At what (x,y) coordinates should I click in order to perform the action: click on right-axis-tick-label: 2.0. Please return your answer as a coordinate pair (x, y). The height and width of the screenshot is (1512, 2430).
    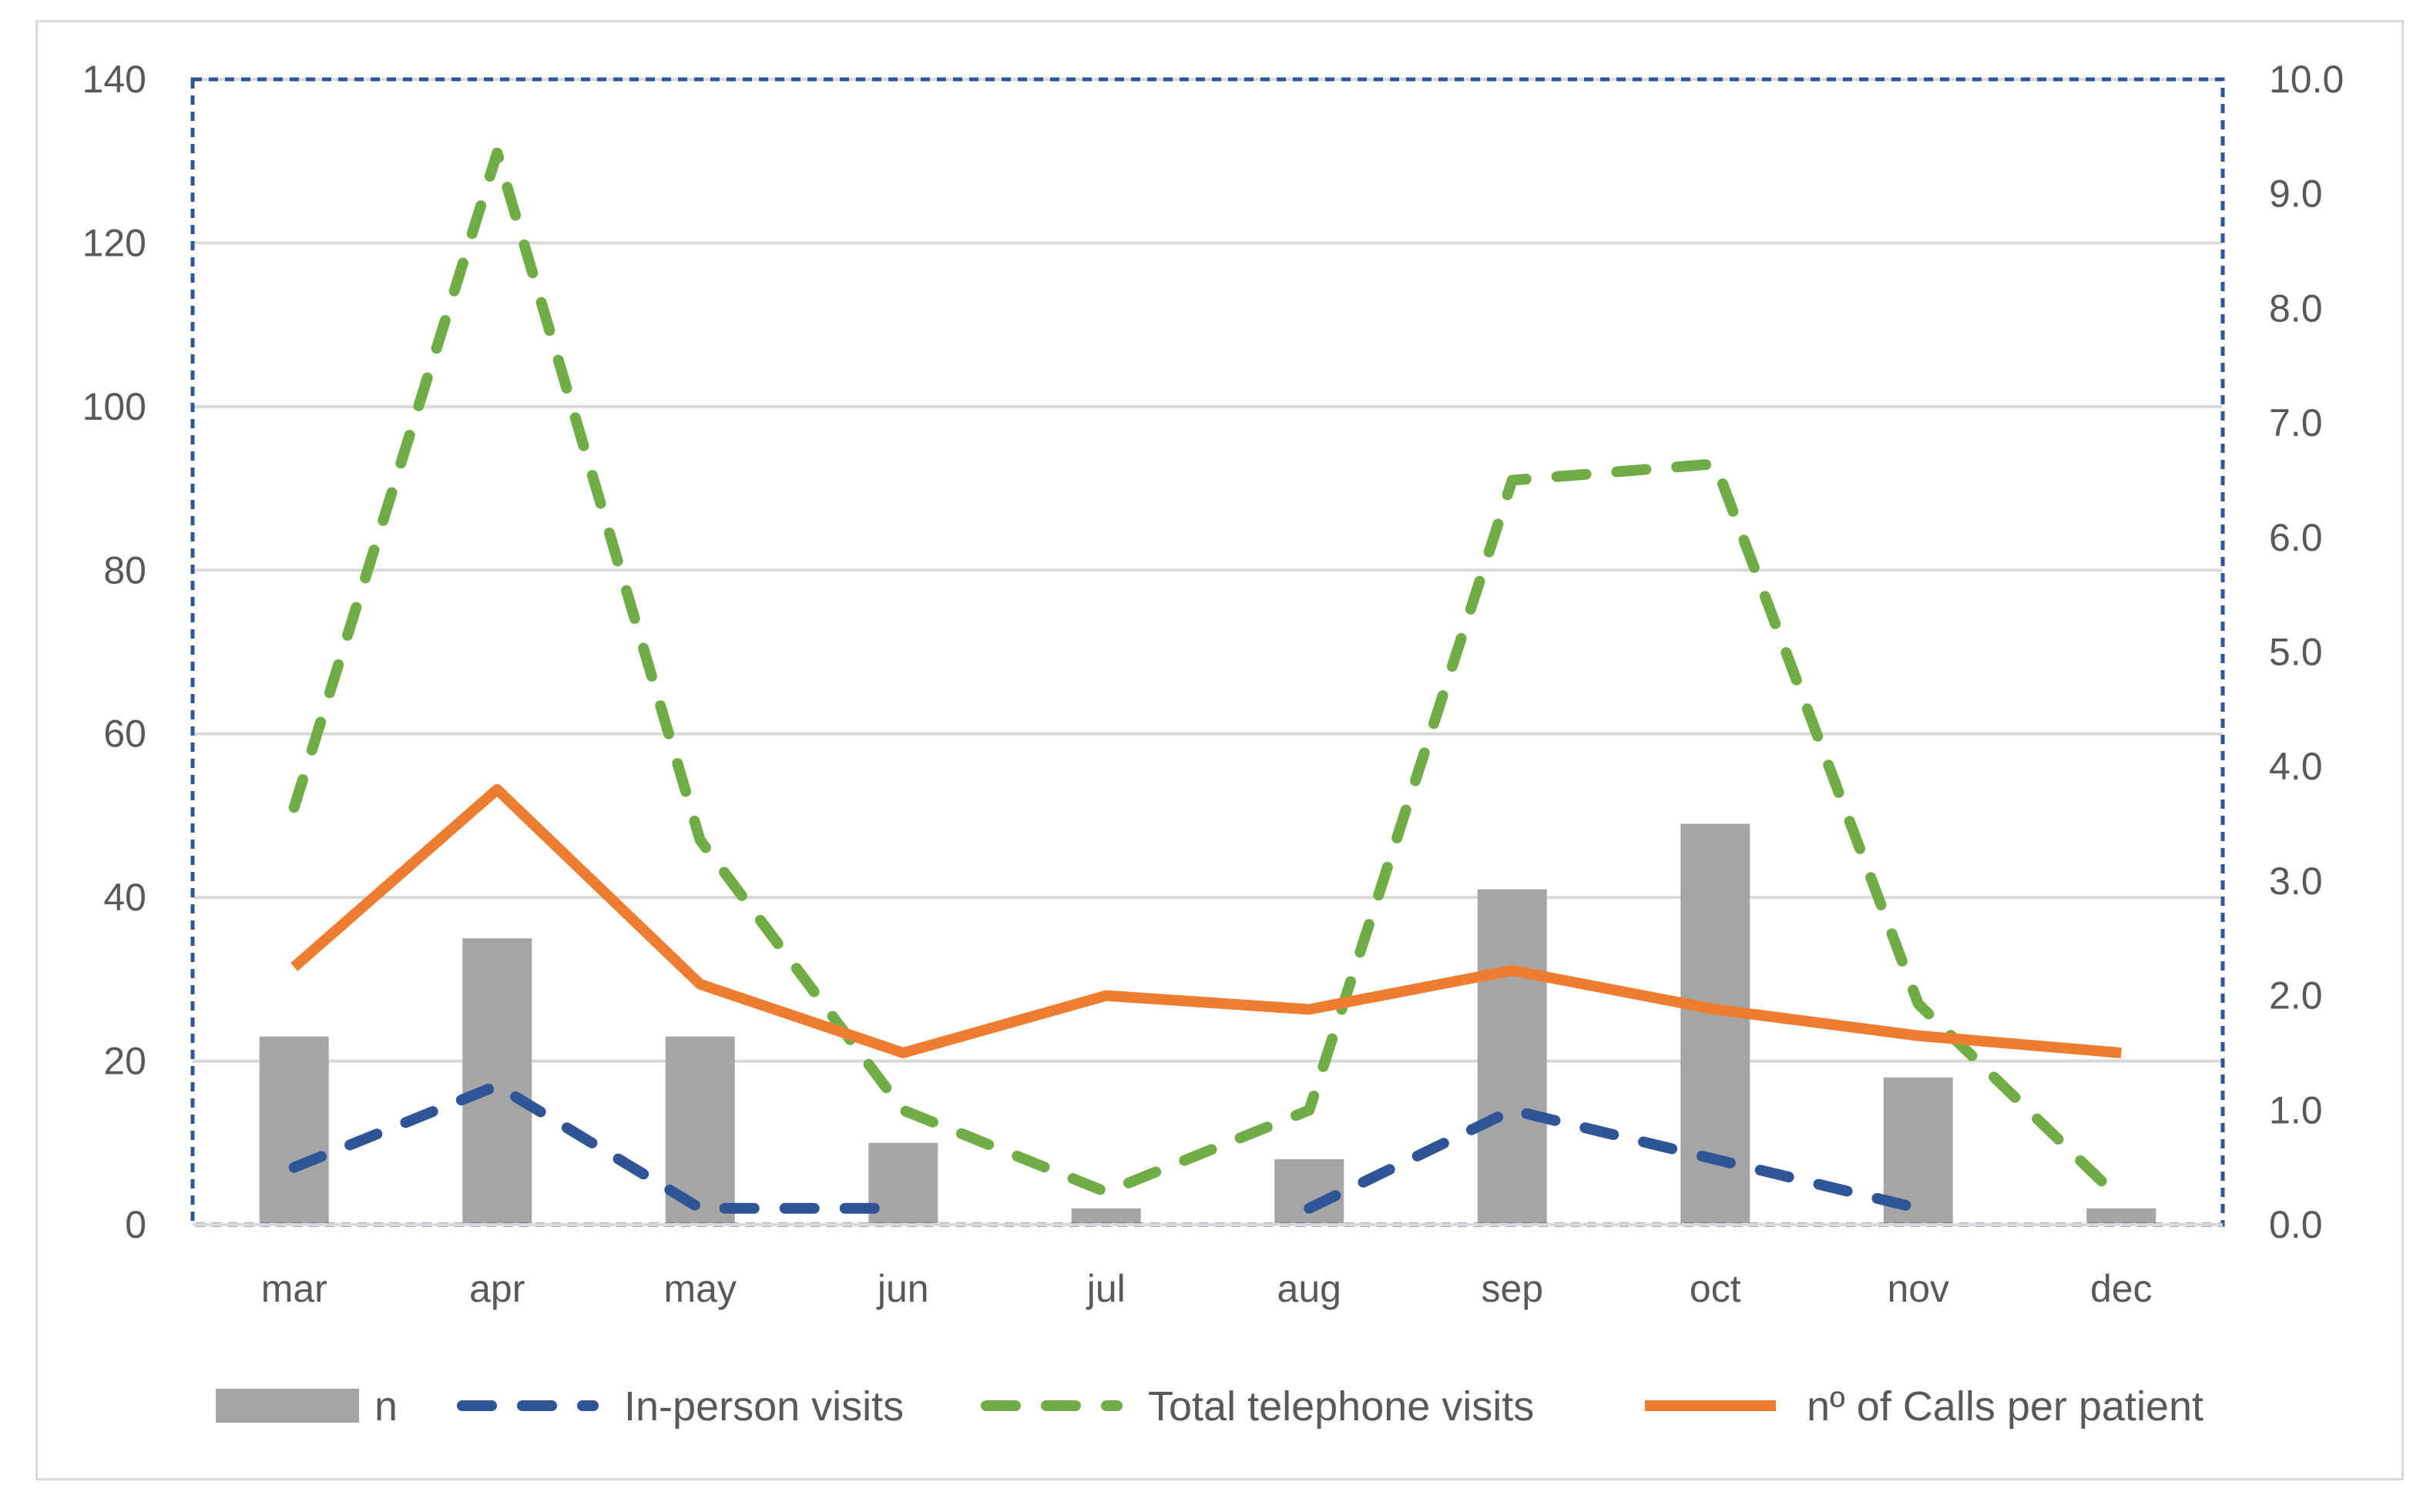
    Looking at the image, I should click on (2296, 995).